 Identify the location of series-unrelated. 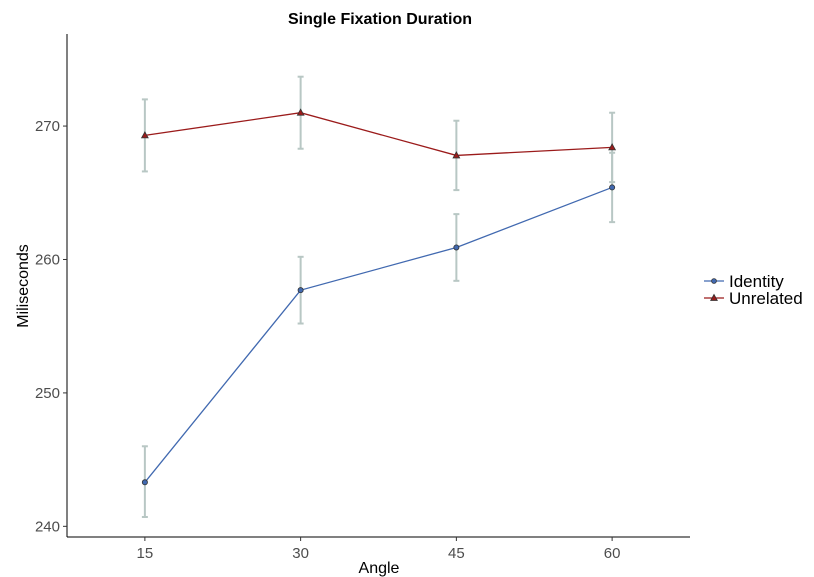
(378, 133).